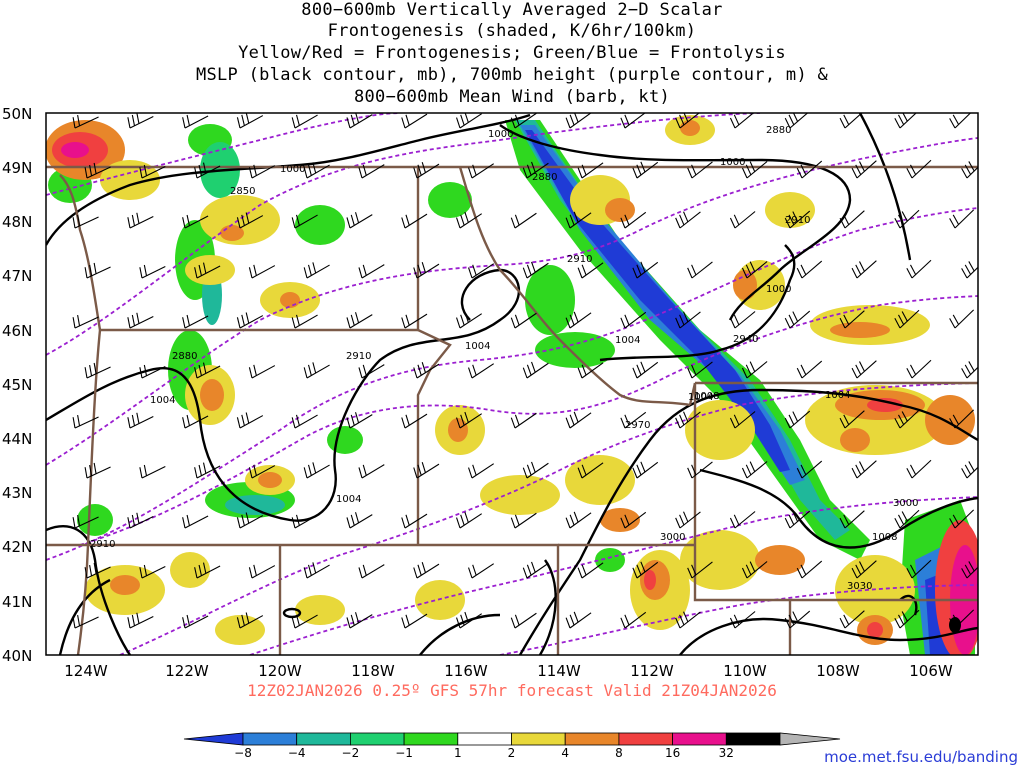  Describe the element at coordinates (672, 537) in the screenshot. I see `height-label: 3000` at that location.